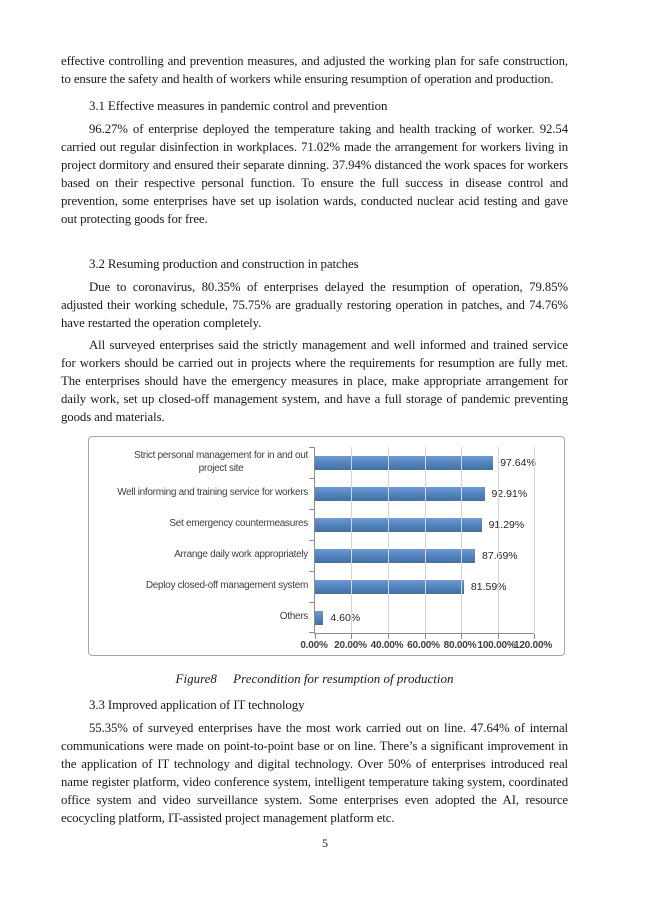 This screenshot has height=919, width=650. I want to click on chart-x-axis-tick-label: 0.00%, so click(314, 645).